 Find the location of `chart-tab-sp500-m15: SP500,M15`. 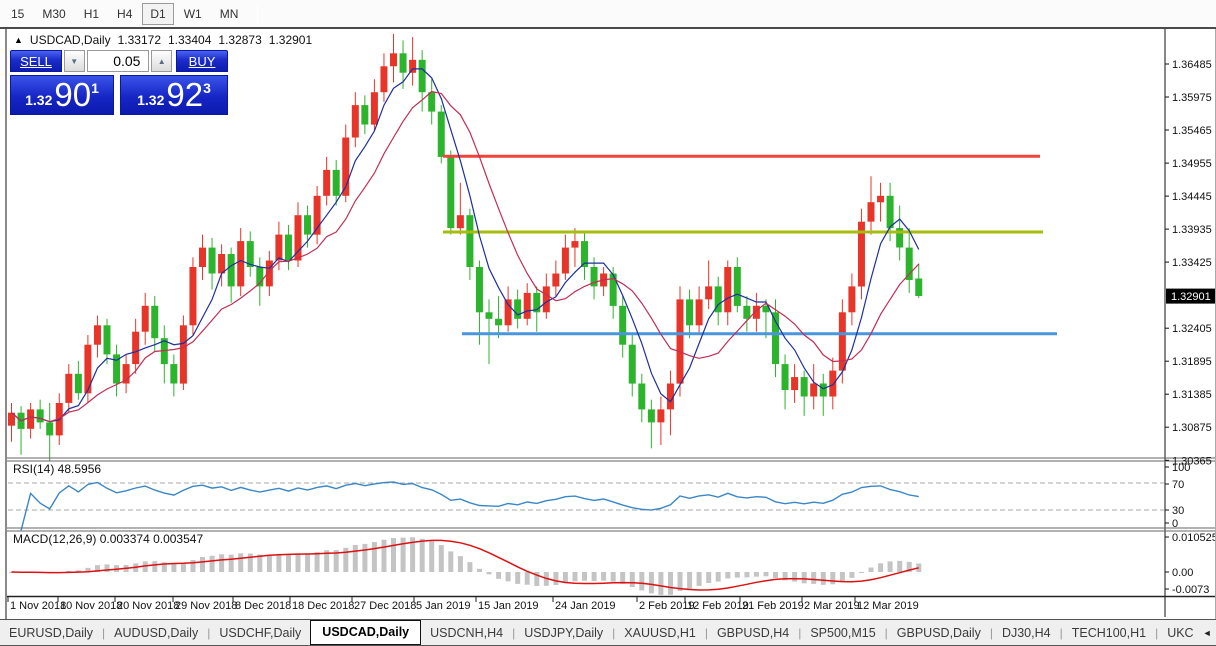

chart-tab-sp500-m15: SP500,M15 is located at coordinates (843, 632).